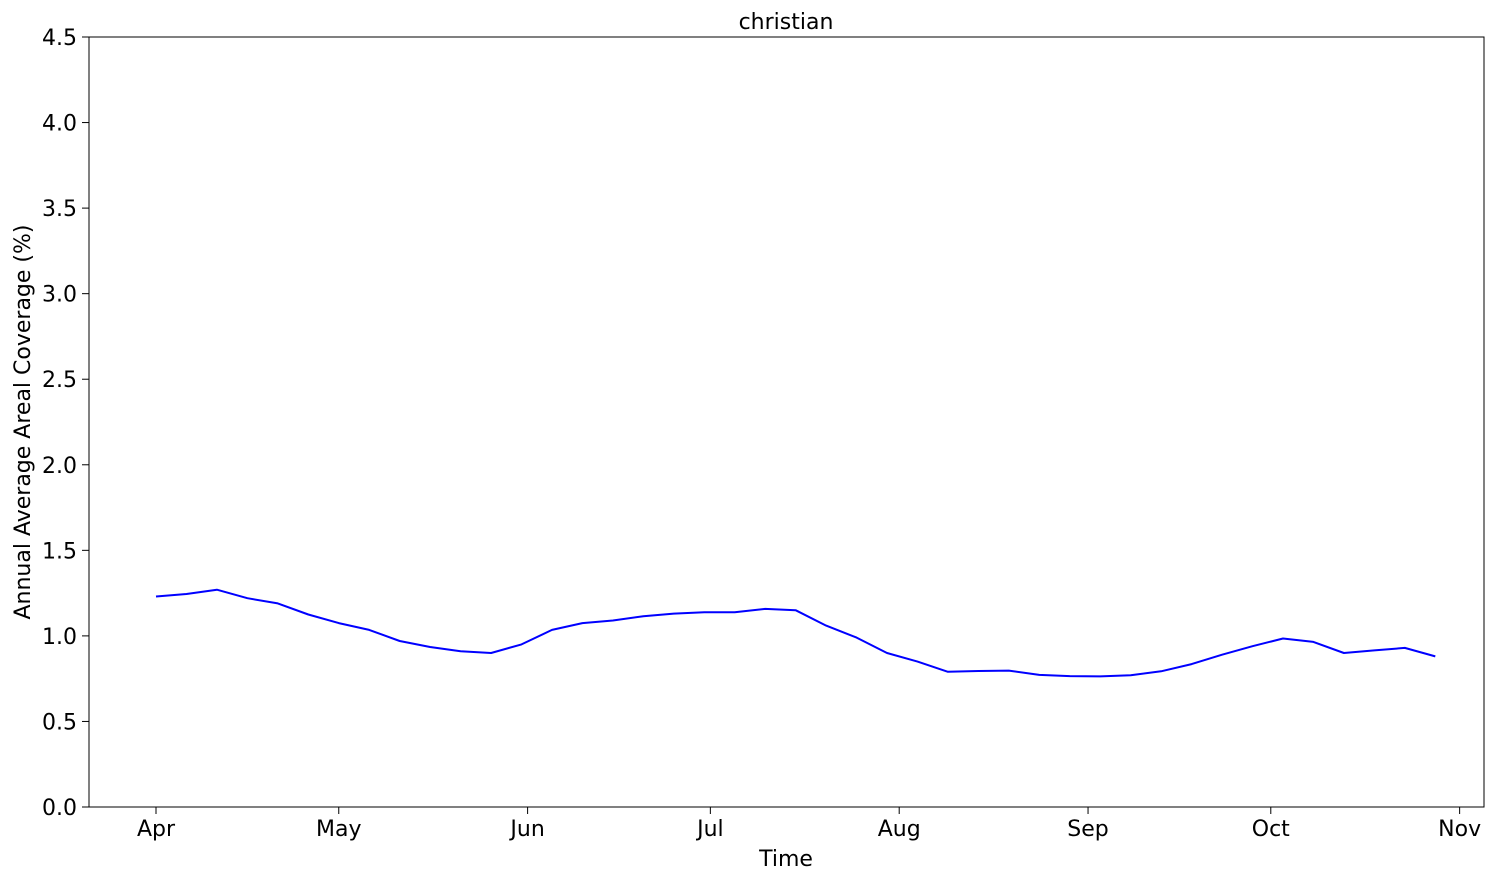 This screenshot has height=880, width=1494. Describe the element at coordinates (23, 421) in the screenshot. I see `y-axis-label: Annual Average Areal Coverage (%)` at that location.